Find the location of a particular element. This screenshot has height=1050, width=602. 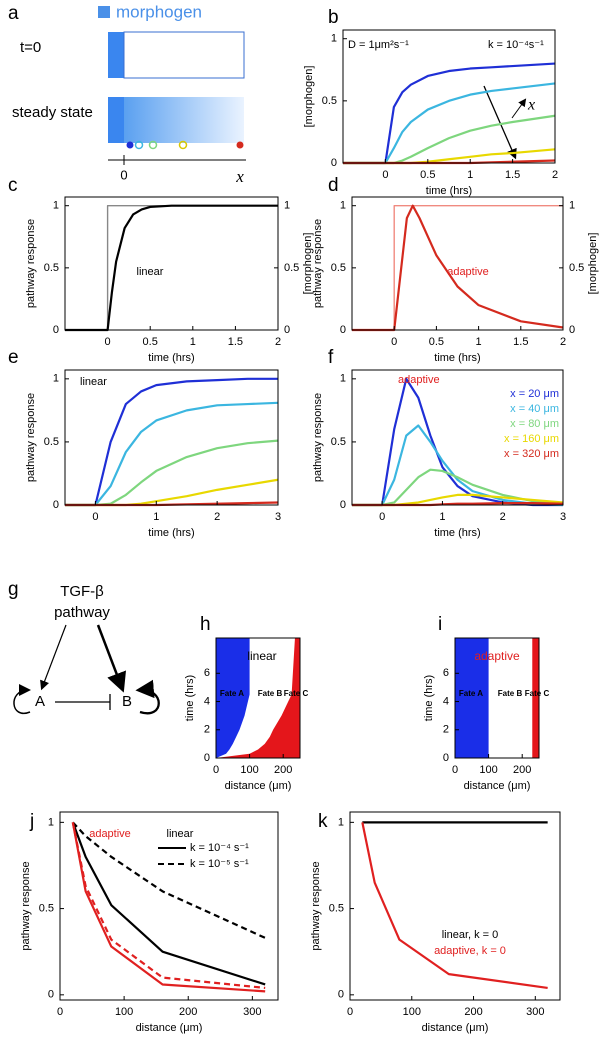

x-tick-label: 3 is located at coordinates (278, 517).